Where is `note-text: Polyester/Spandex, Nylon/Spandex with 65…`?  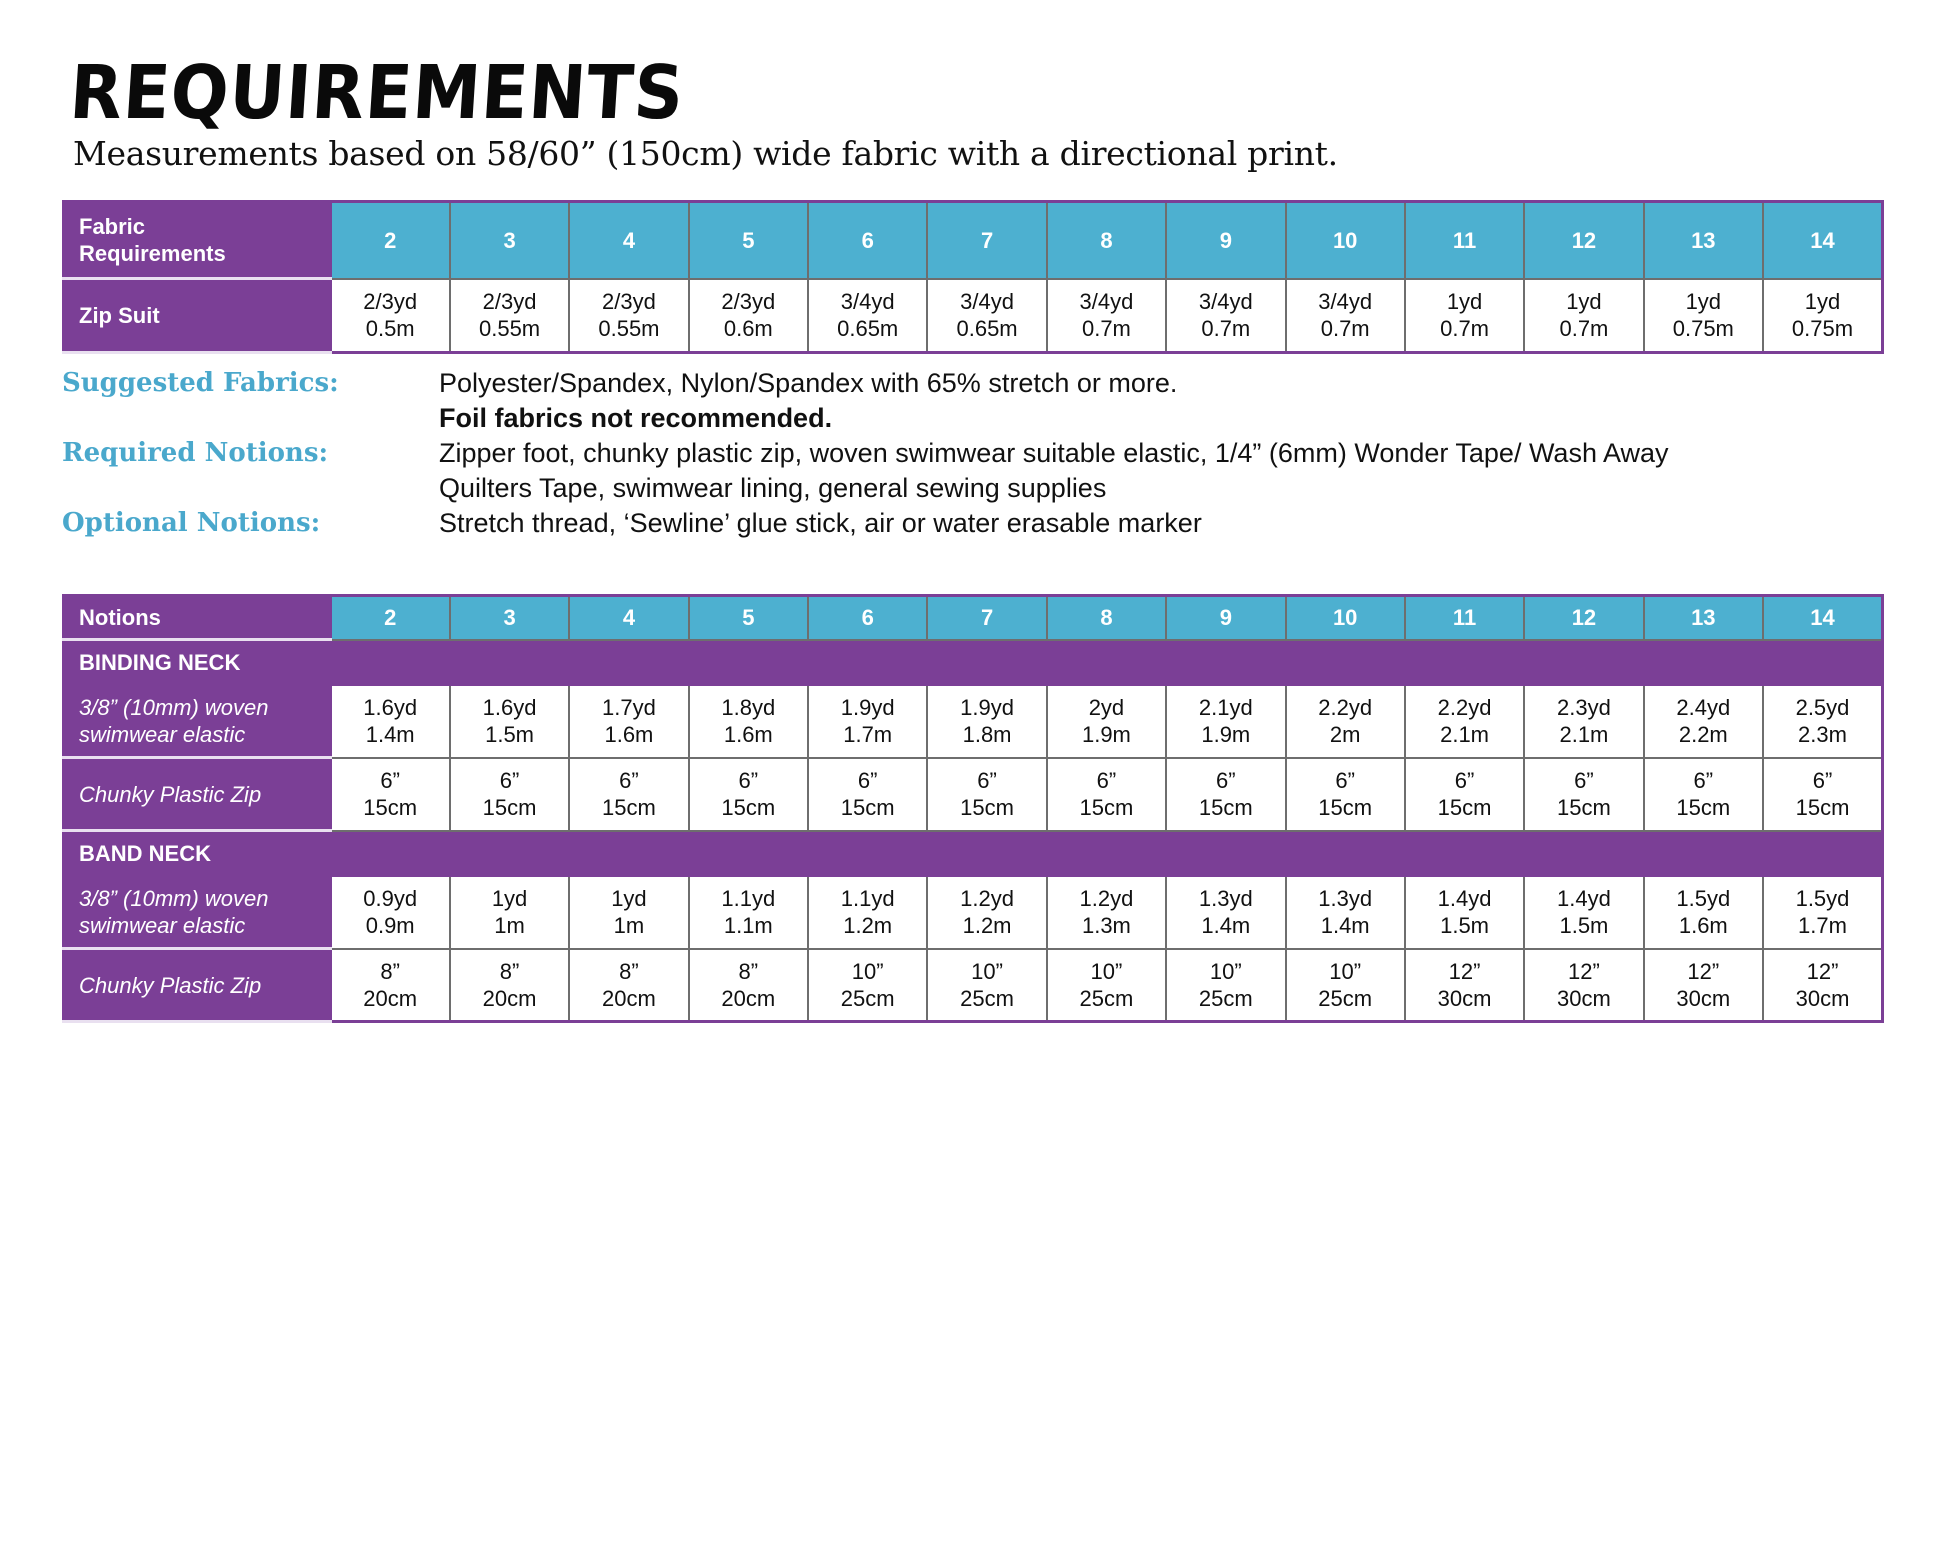 note-text: Polyester/Spandex, Nylon/Spandex with 65… is located at coordinates (808, 383).